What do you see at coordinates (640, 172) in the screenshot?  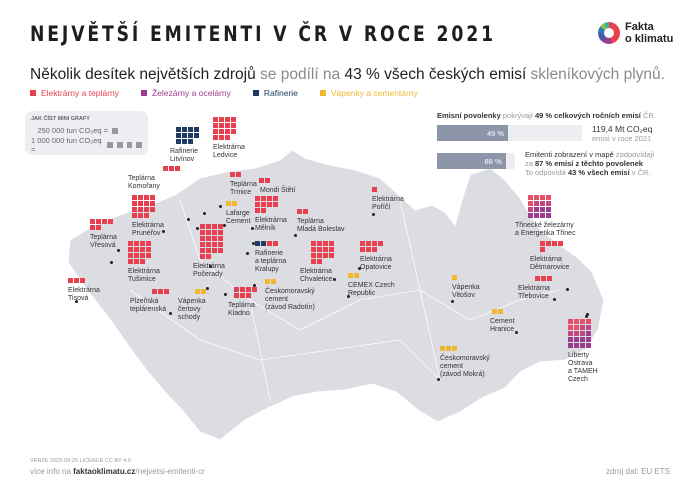 I see `stats-text: v ČR.` at bounding box center [640, 172].